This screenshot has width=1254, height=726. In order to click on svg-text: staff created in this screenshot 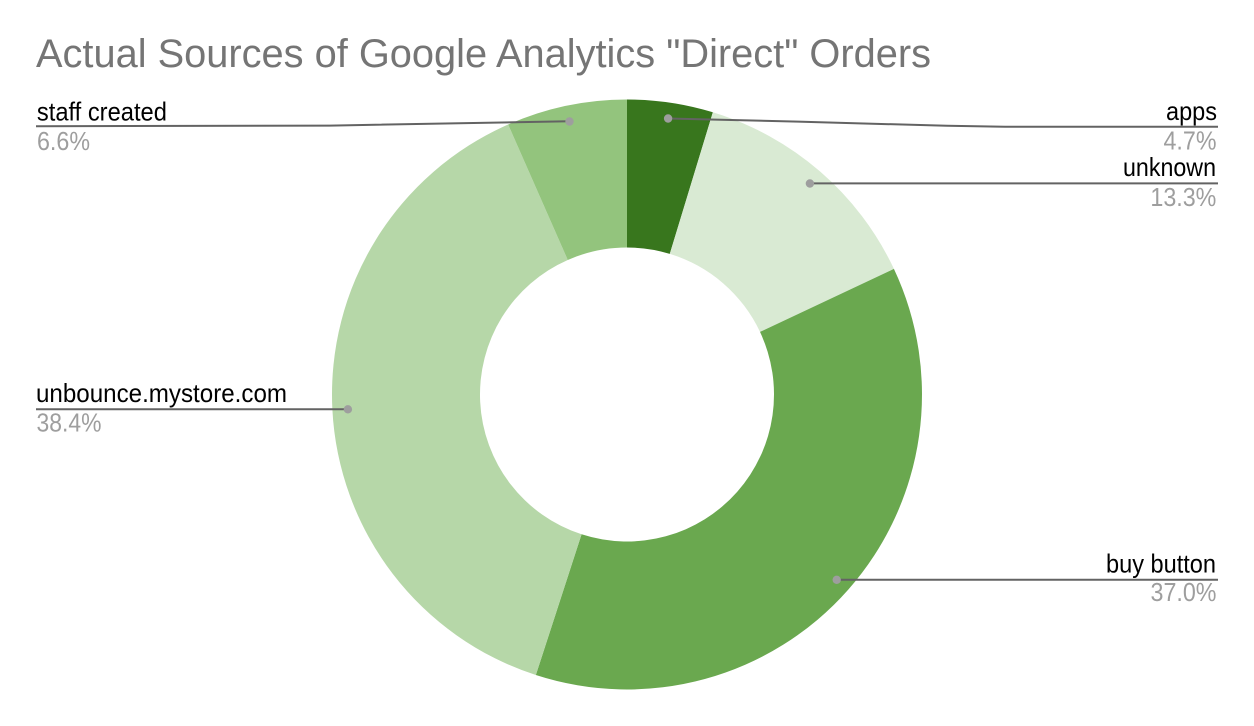, I will do `click(102, 111)`.